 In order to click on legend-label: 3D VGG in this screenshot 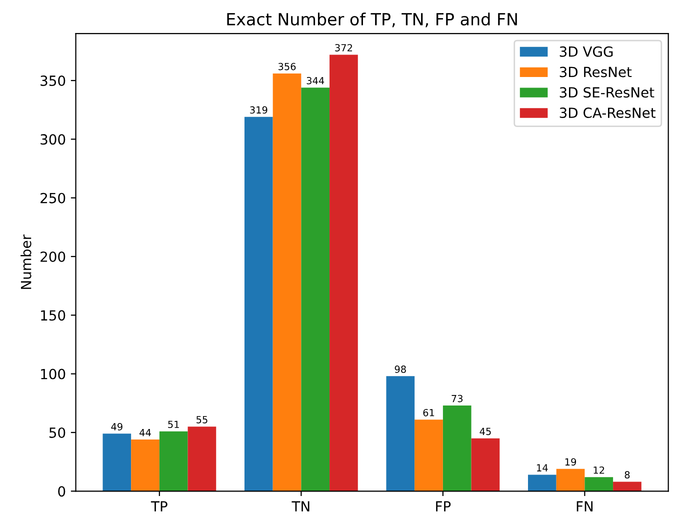, I will do `click(586, 51)`.